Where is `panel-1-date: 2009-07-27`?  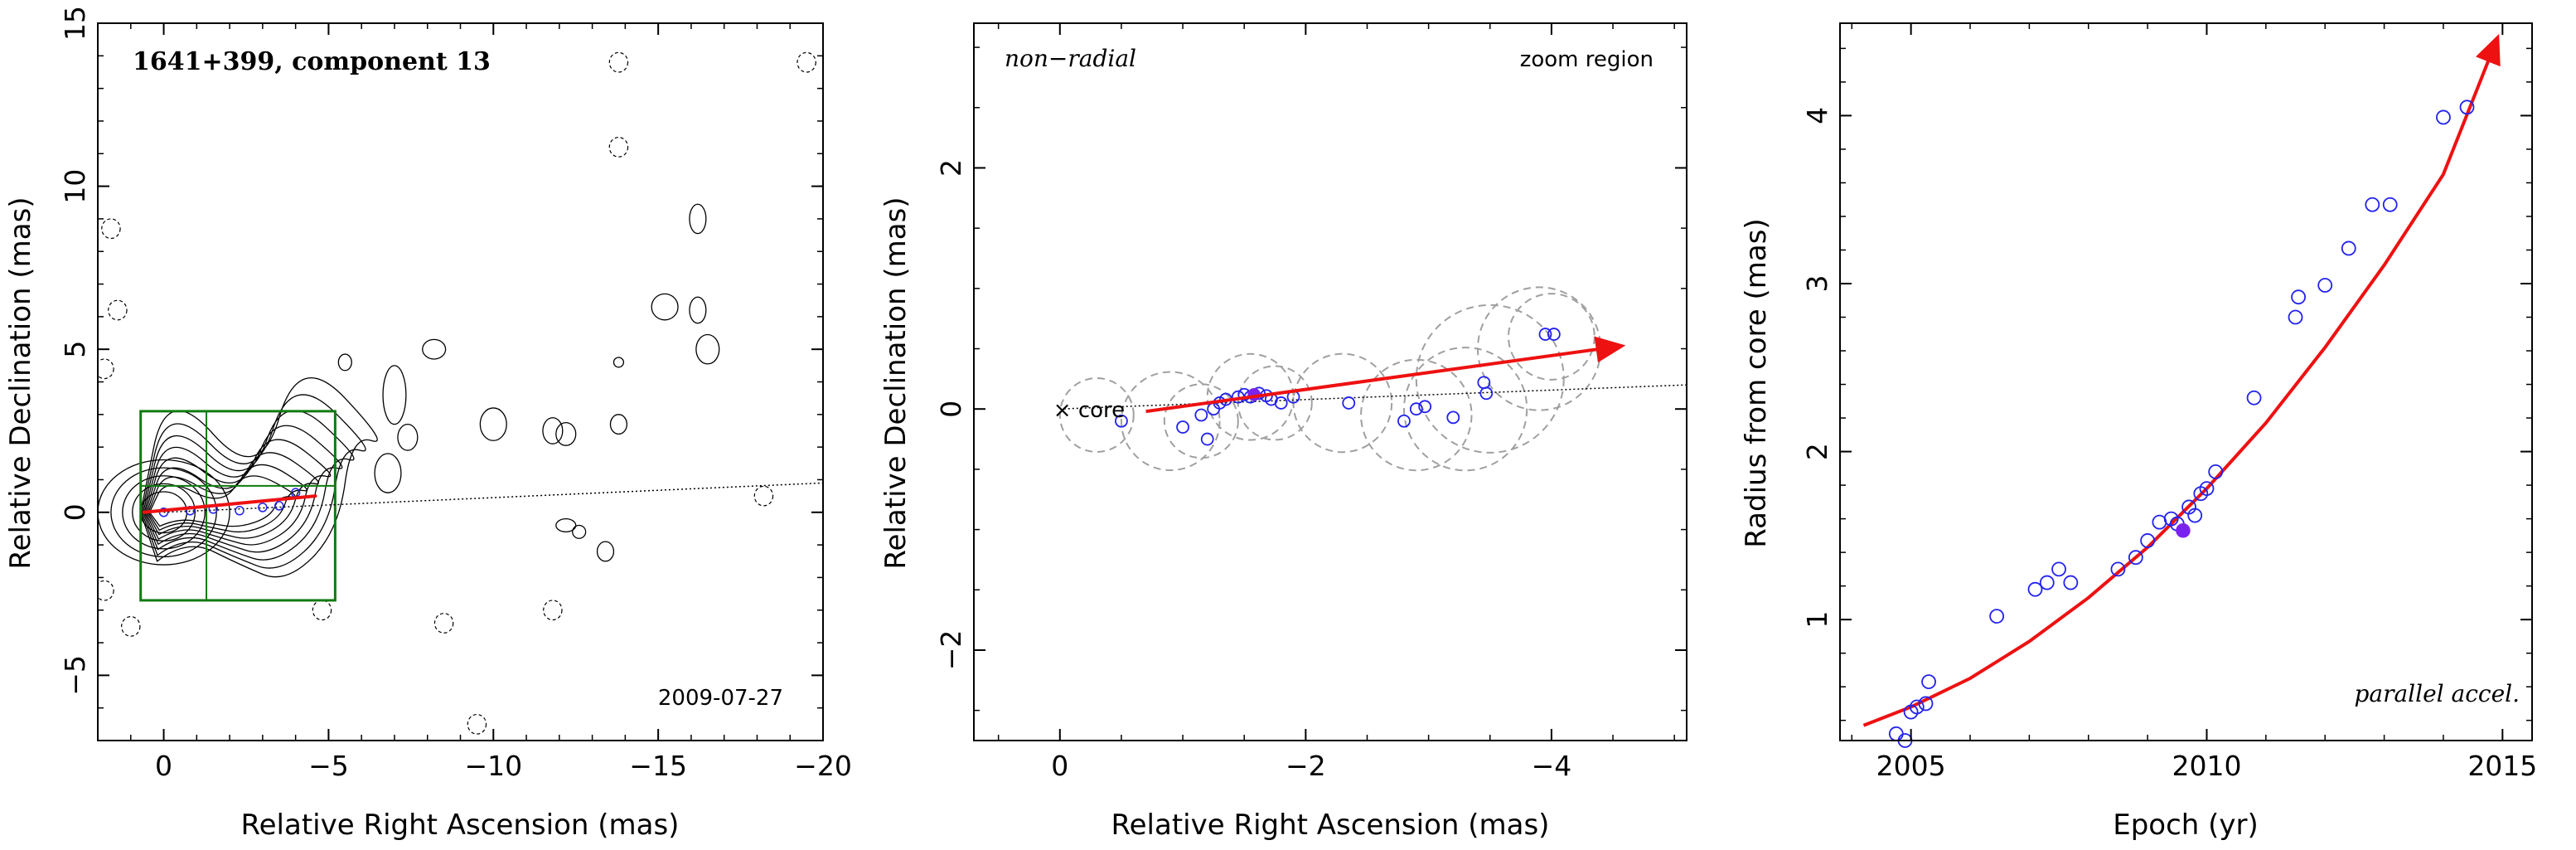 panel-1-date: 2009-07-27 is located at coordinates (720, 698).